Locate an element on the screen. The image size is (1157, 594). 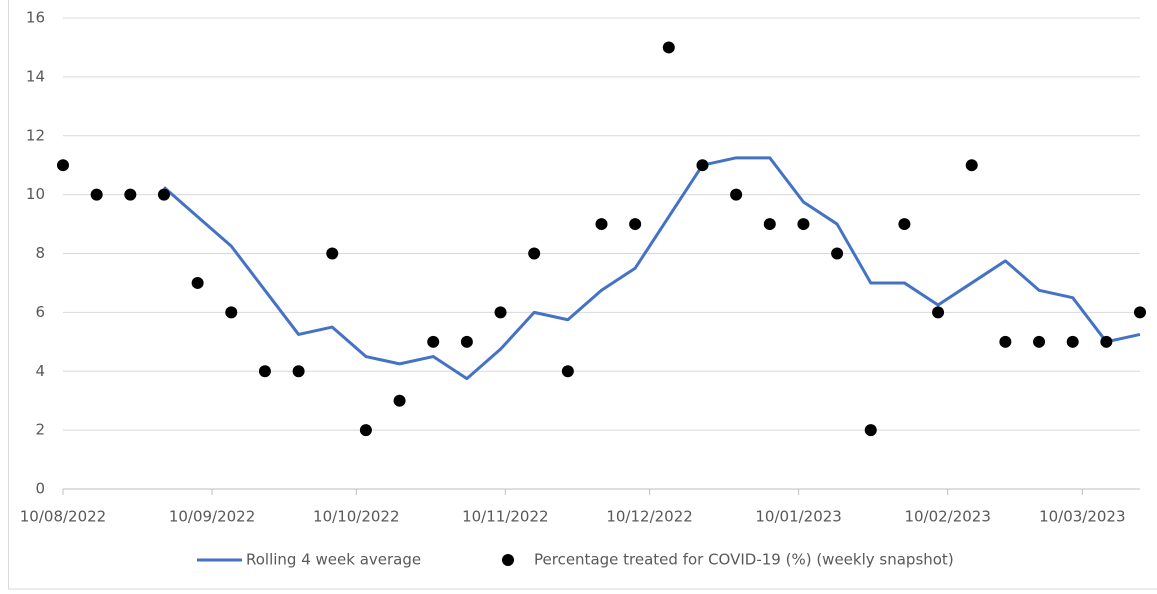
y-tick-label: 14 is located at coordinates (35, 76).